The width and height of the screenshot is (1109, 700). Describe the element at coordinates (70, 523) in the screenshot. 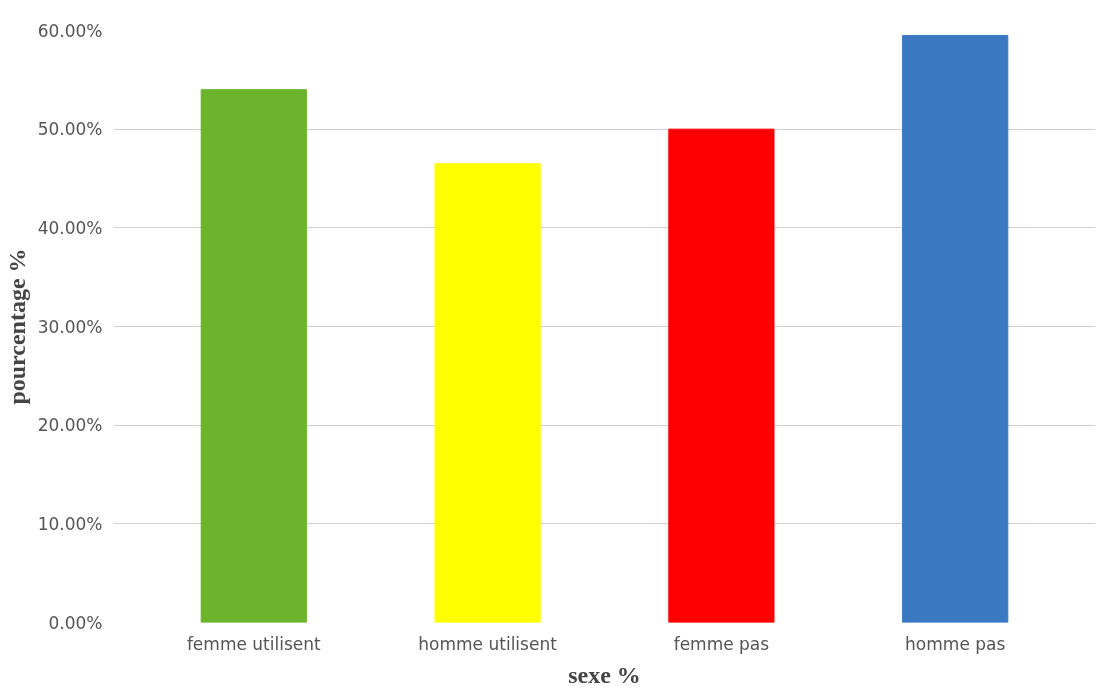

I see `y-tick-label: 10.00%` at that location.